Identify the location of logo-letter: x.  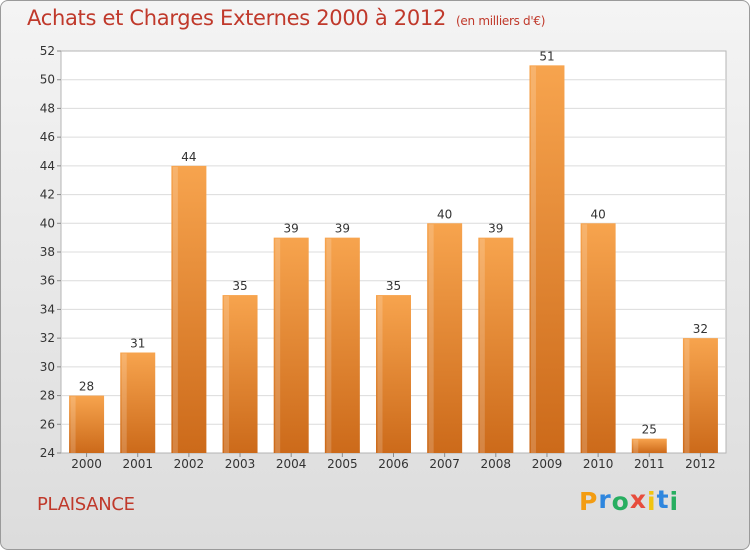
(638, 499).